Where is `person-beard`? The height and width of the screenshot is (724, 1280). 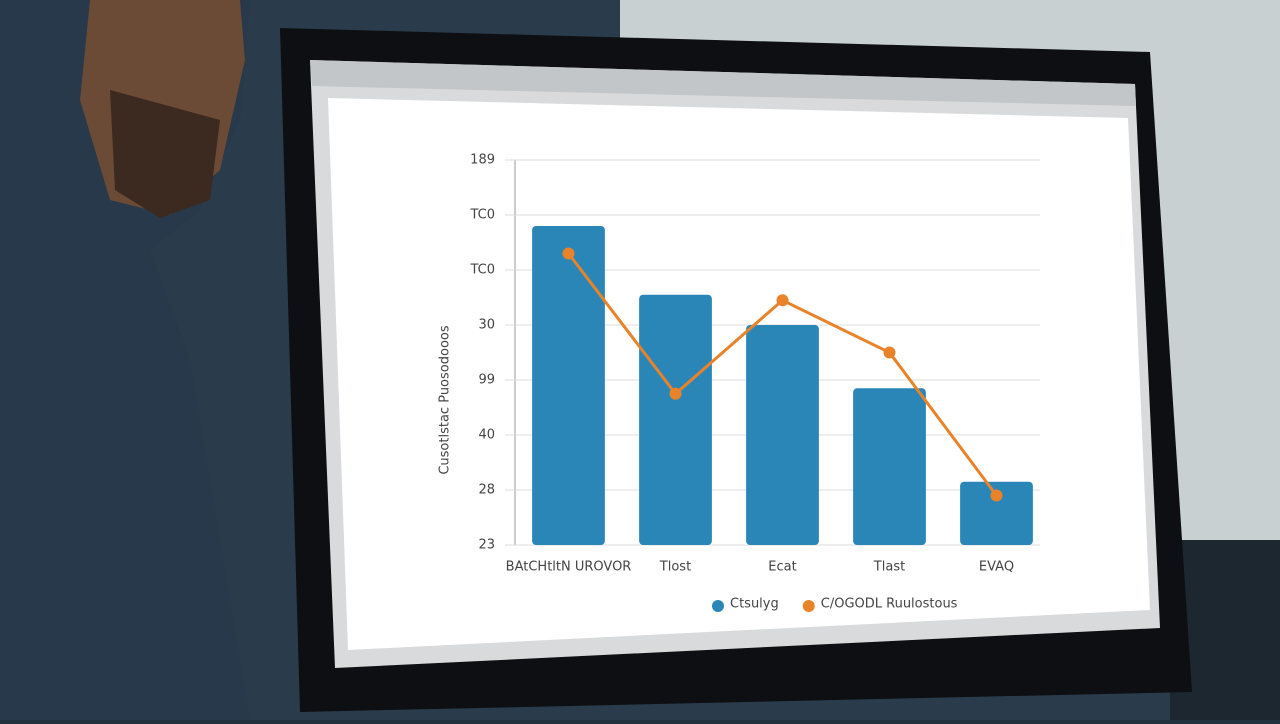
person-beard is located at coordinates (165, 154).